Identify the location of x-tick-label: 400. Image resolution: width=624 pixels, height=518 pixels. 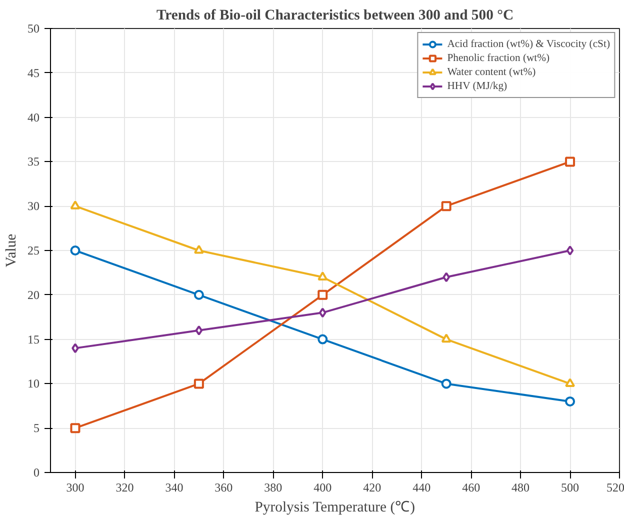
(323, 487).